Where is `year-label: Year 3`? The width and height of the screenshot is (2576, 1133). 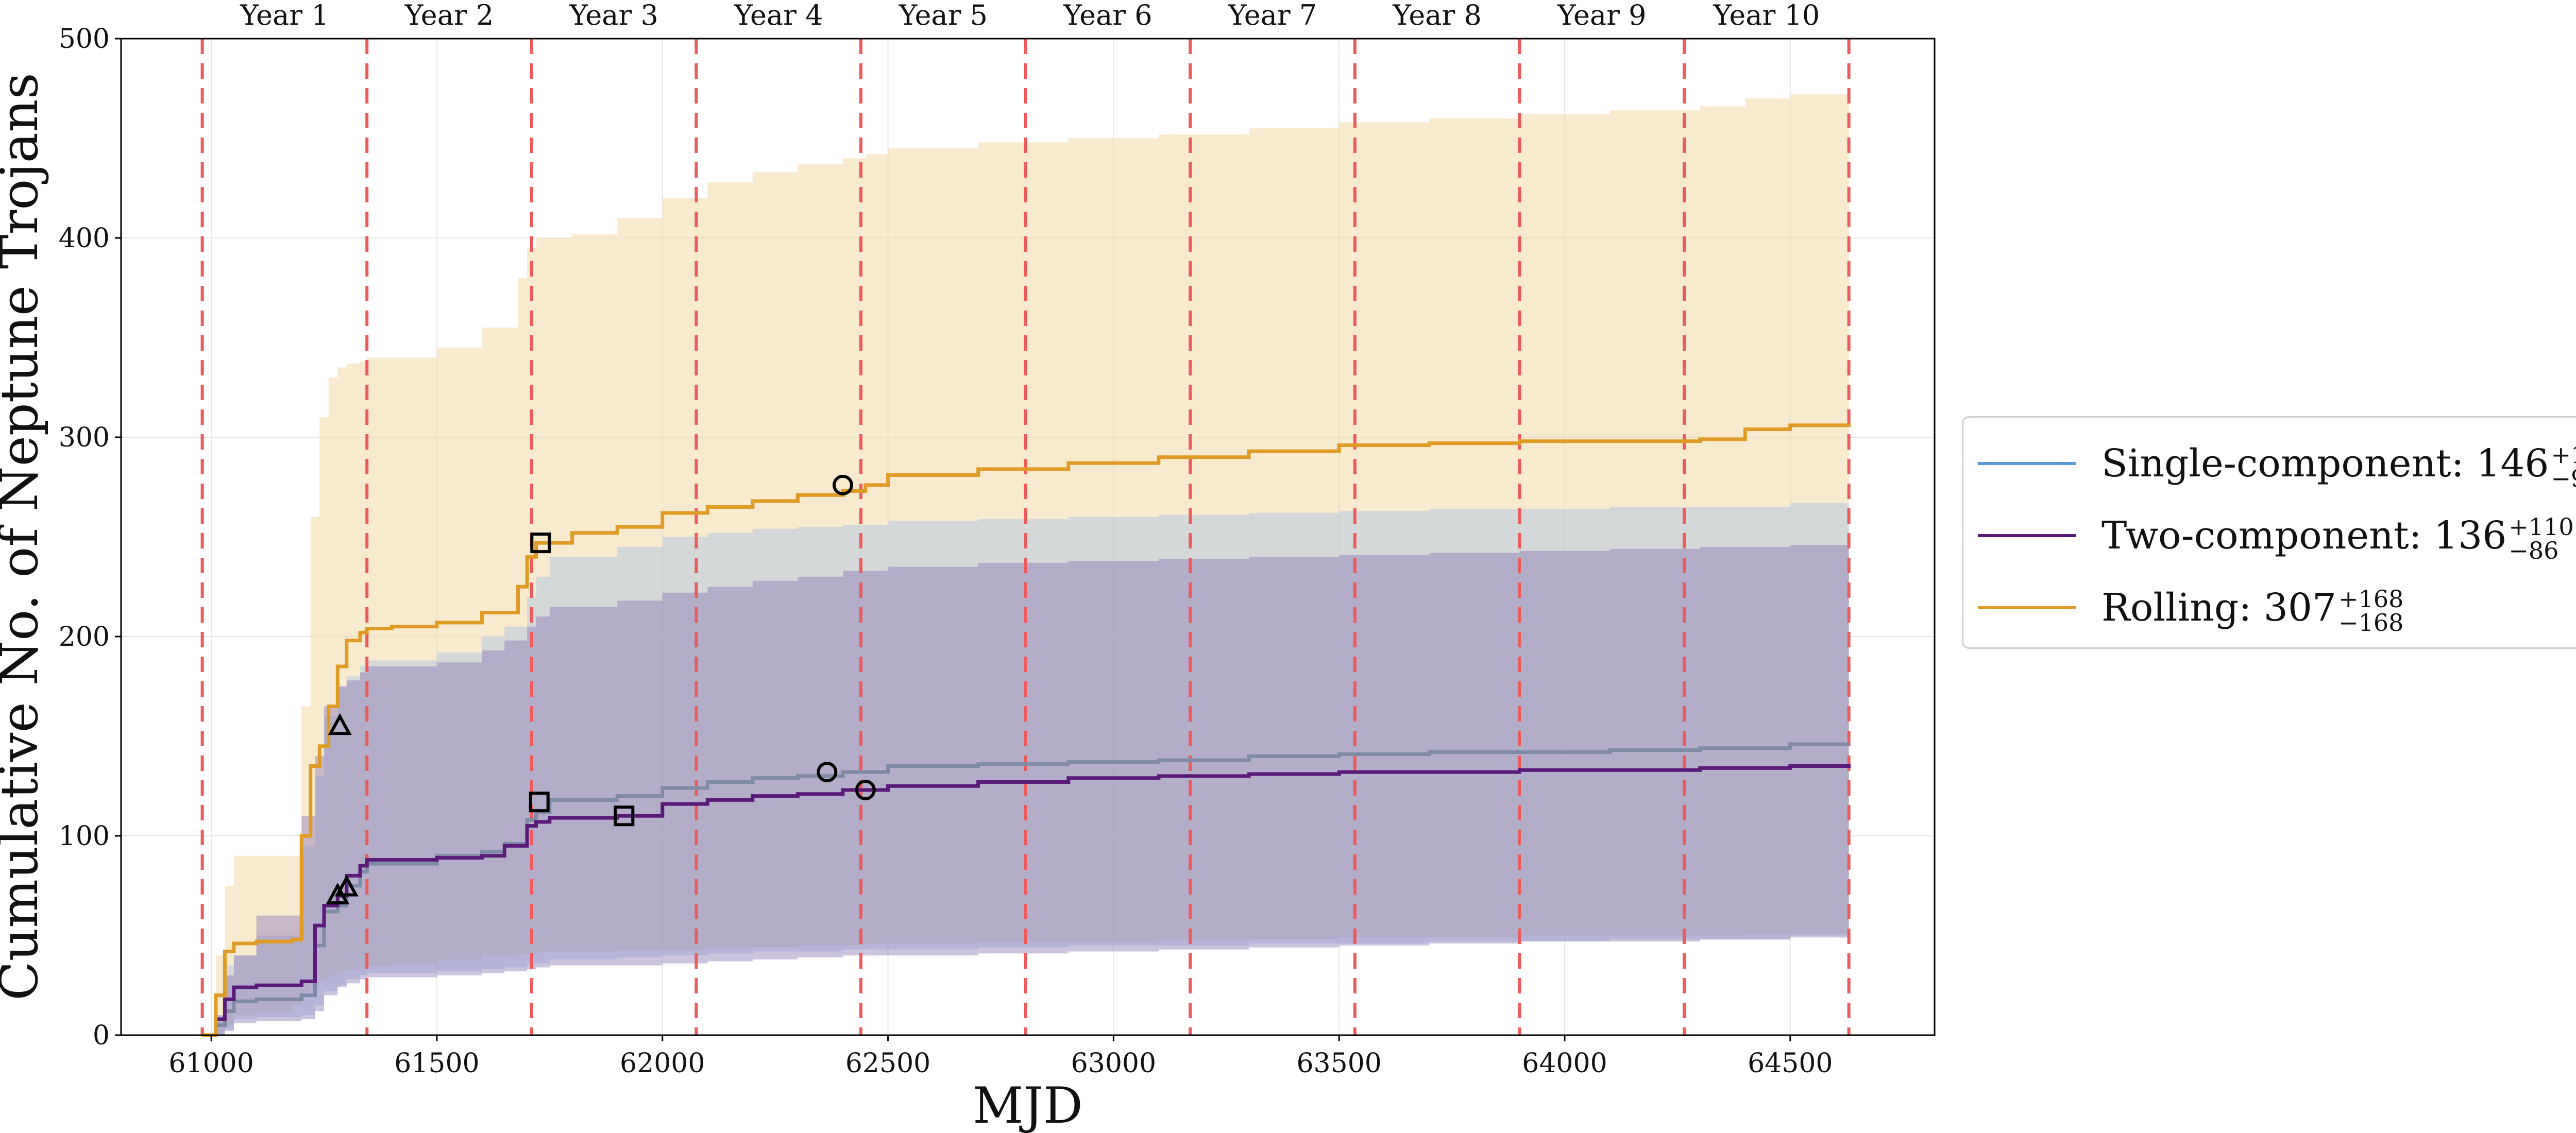 year-label: Year 3 is located at coordinates (613, 15).